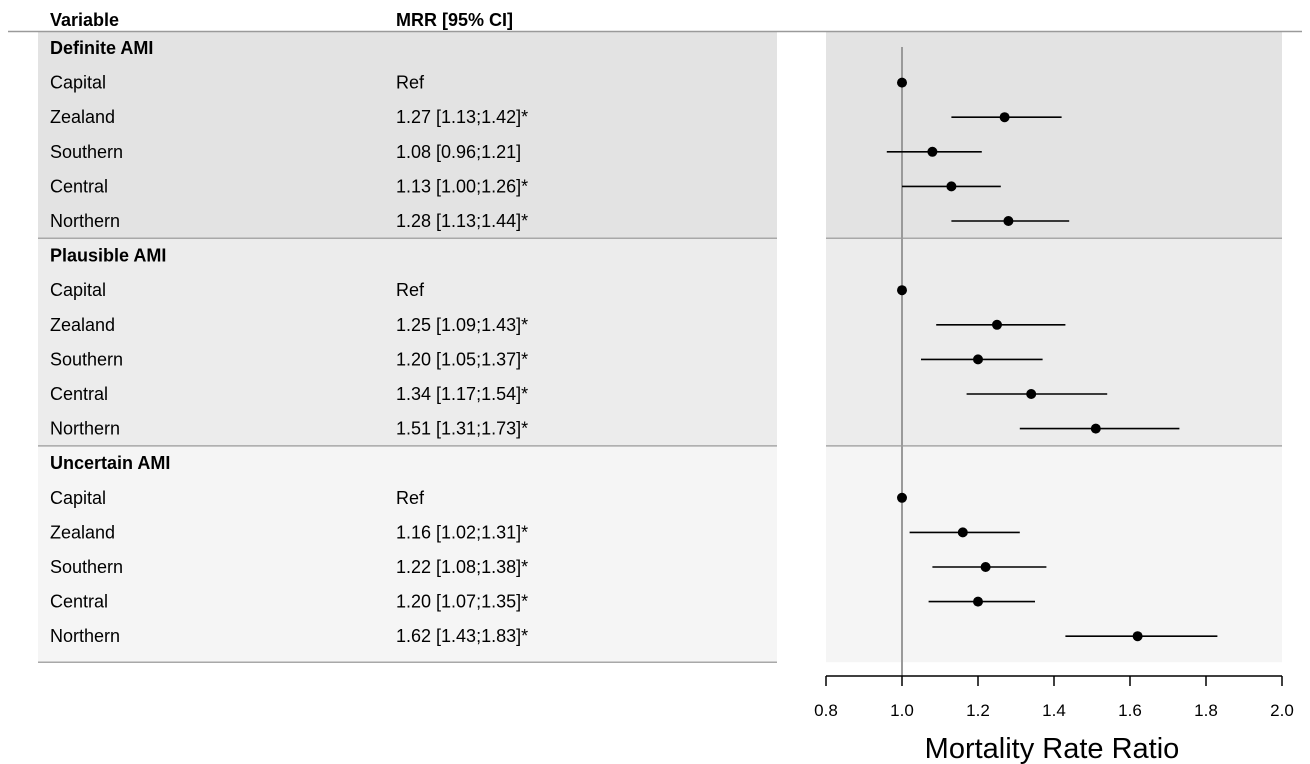 The width and height of the screenshot is (1310, 764). I want to click on row-mrr: 1.51 [1.31;1.73]*, so click(462, 429).